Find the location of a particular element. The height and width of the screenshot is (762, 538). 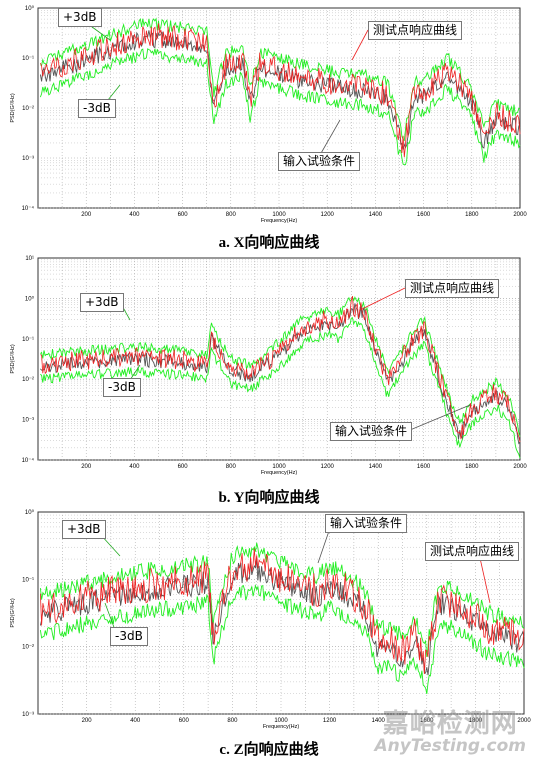

callout-response-y: 测试点响应曲线 is located at coordinates (452, 288).